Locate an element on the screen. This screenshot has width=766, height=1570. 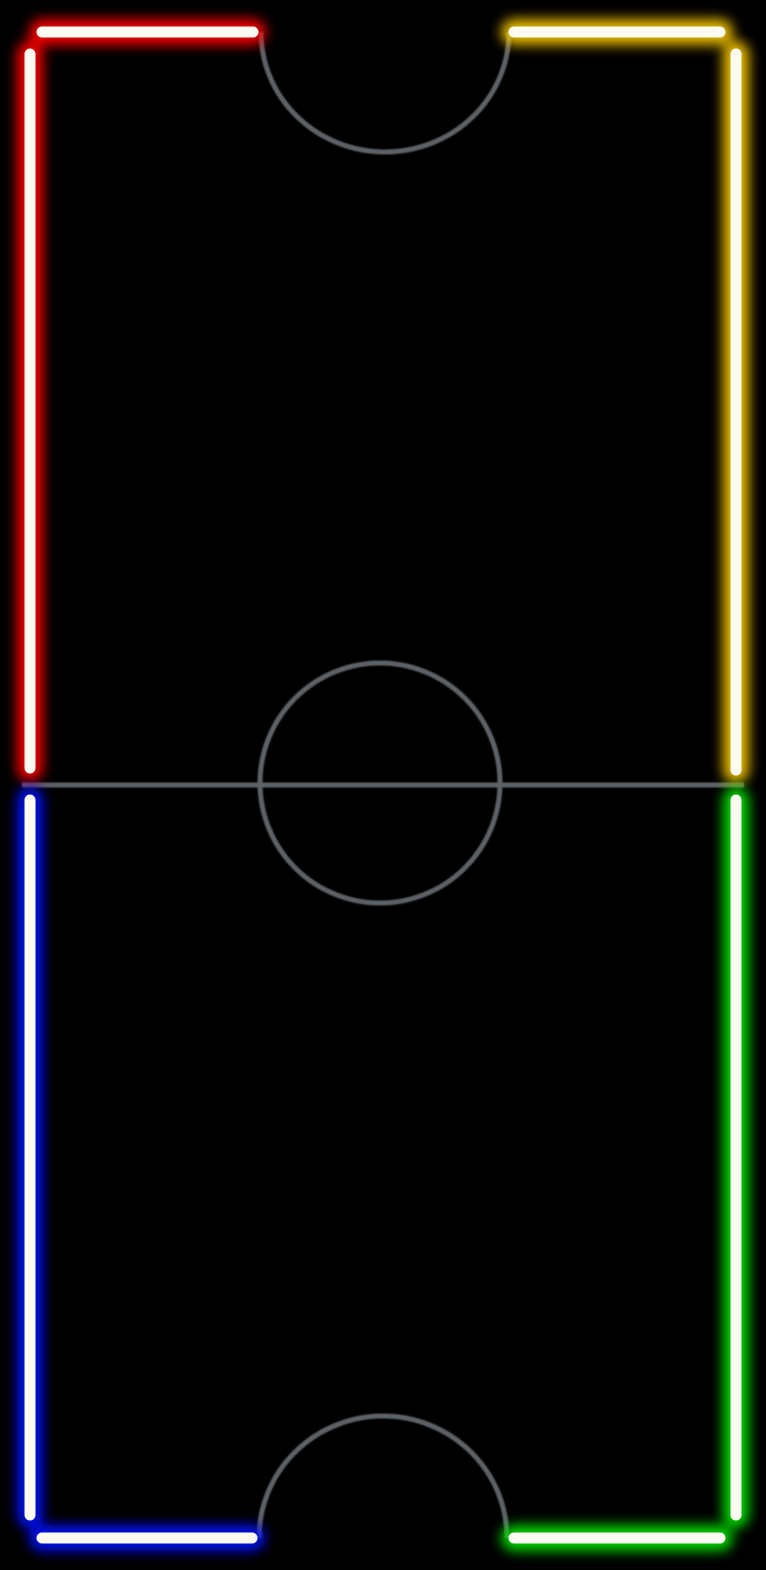
bottom-goal-crease is located at coordinates (383, 1476).